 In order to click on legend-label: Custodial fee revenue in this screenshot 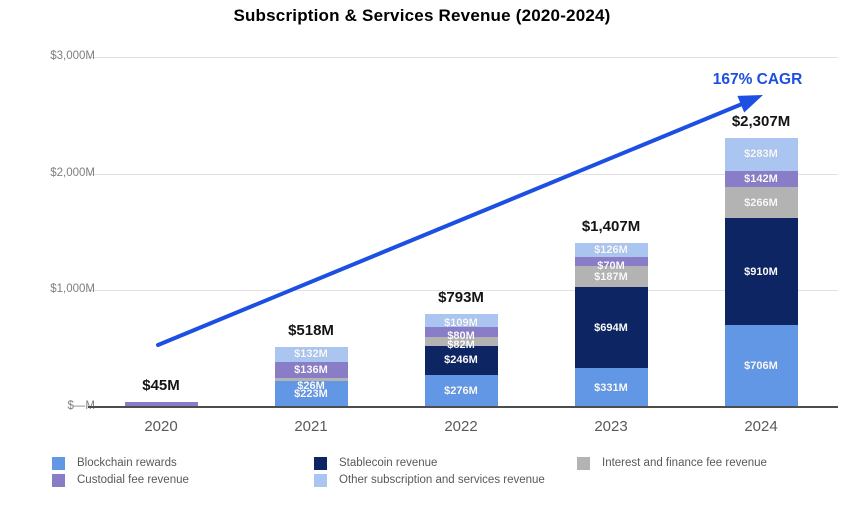, I will do `click(133, 480)`.